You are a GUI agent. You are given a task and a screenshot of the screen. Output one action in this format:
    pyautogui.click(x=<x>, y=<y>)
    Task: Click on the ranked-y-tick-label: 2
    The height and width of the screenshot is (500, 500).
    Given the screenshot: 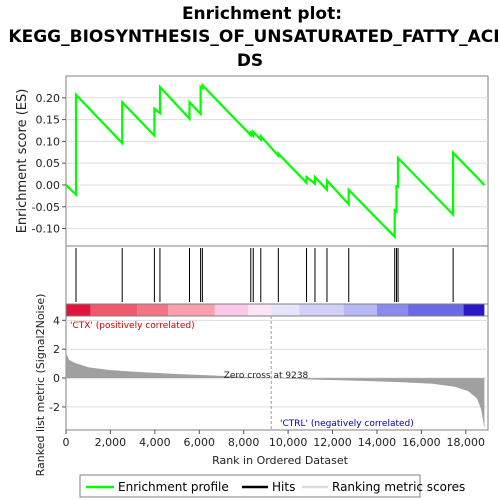 What is the action you would take?
    pyautogui.click(x=56, y=349)
    